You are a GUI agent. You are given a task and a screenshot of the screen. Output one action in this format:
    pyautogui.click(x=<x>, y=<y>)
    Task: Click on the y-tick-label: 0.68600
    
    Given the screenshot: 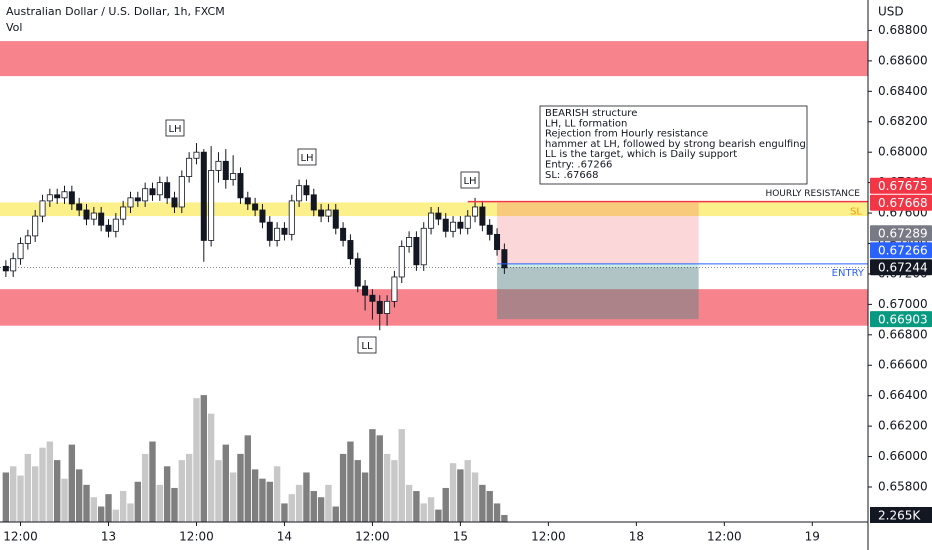 What is the action you would take?
    pyautogui.click(x=903, y=60)
    